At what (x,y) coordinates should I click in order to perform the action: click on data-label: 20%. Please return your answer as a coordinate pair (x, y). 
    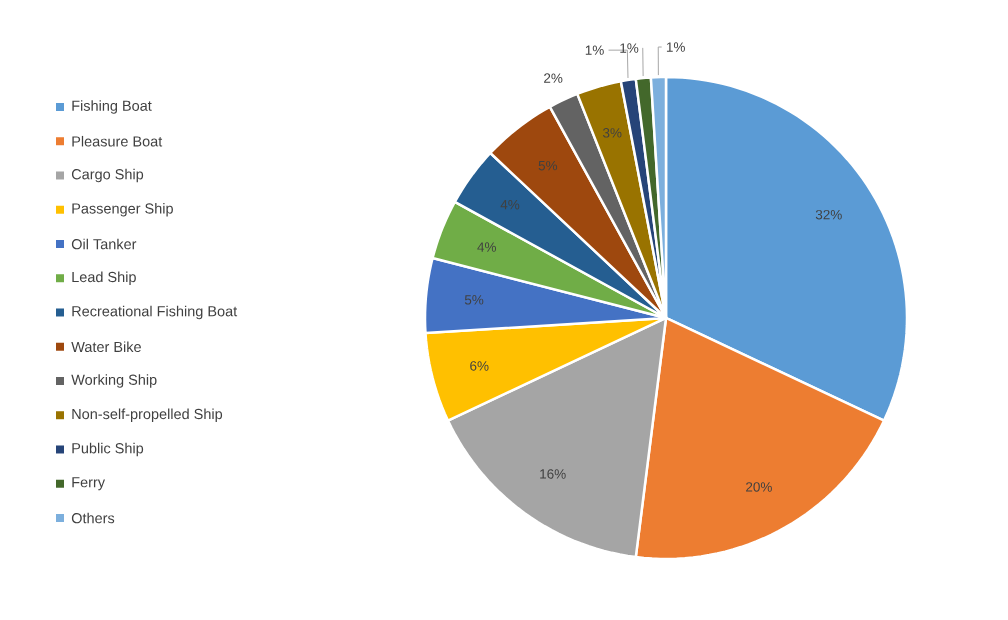
    Looking at the image, I should click on (759, 487).